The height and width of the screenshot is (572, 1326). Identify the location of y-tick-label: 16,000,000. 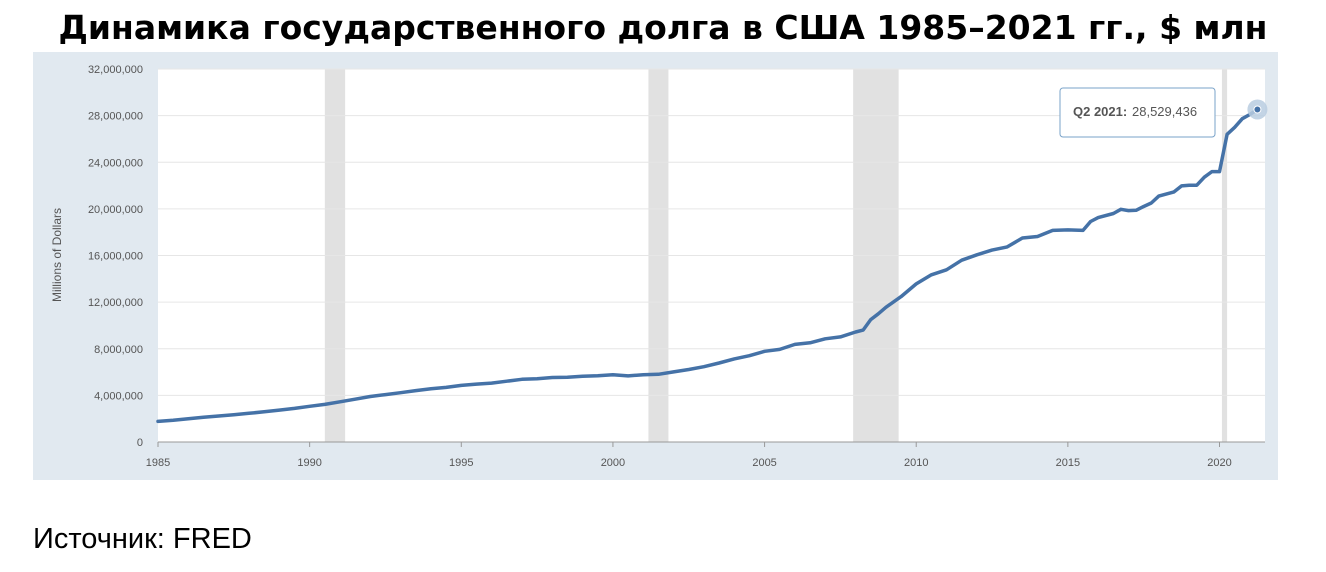
(115, 257).